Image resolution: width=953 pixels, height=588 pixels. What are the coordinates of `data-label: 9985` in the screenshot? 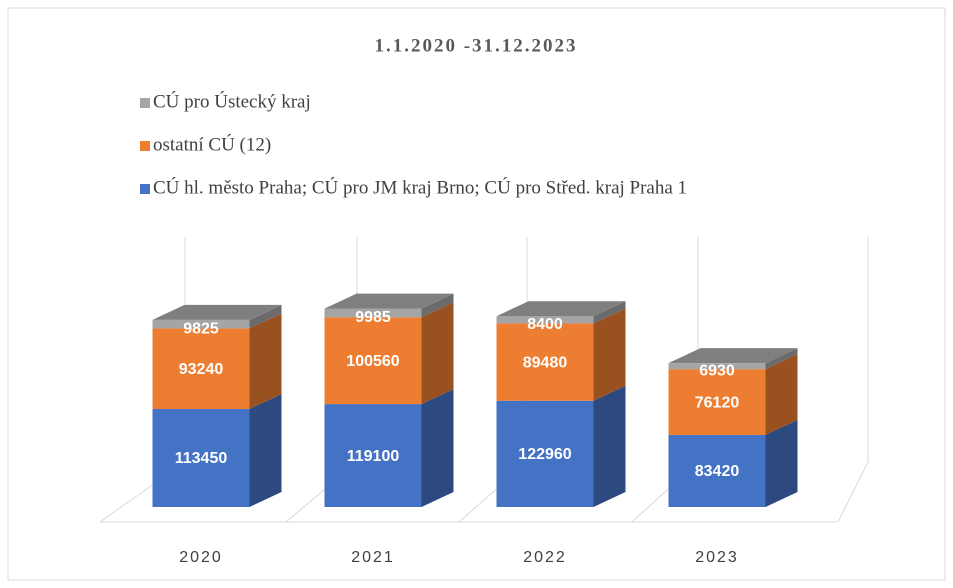 It's located at (373, 317).